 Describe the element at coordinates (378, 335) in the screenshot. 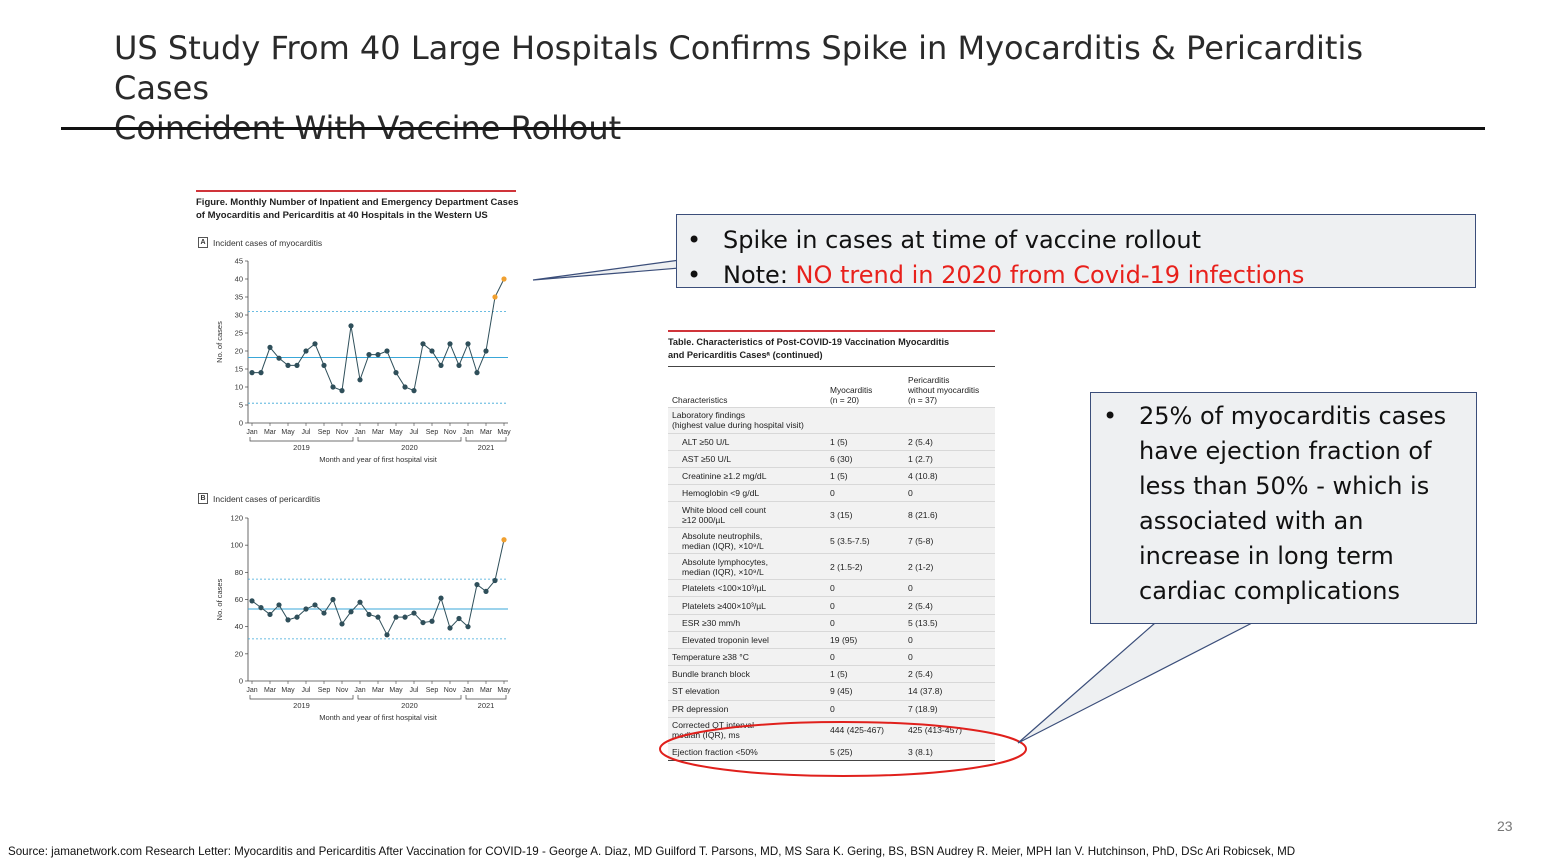

I see `series-line` at that location.